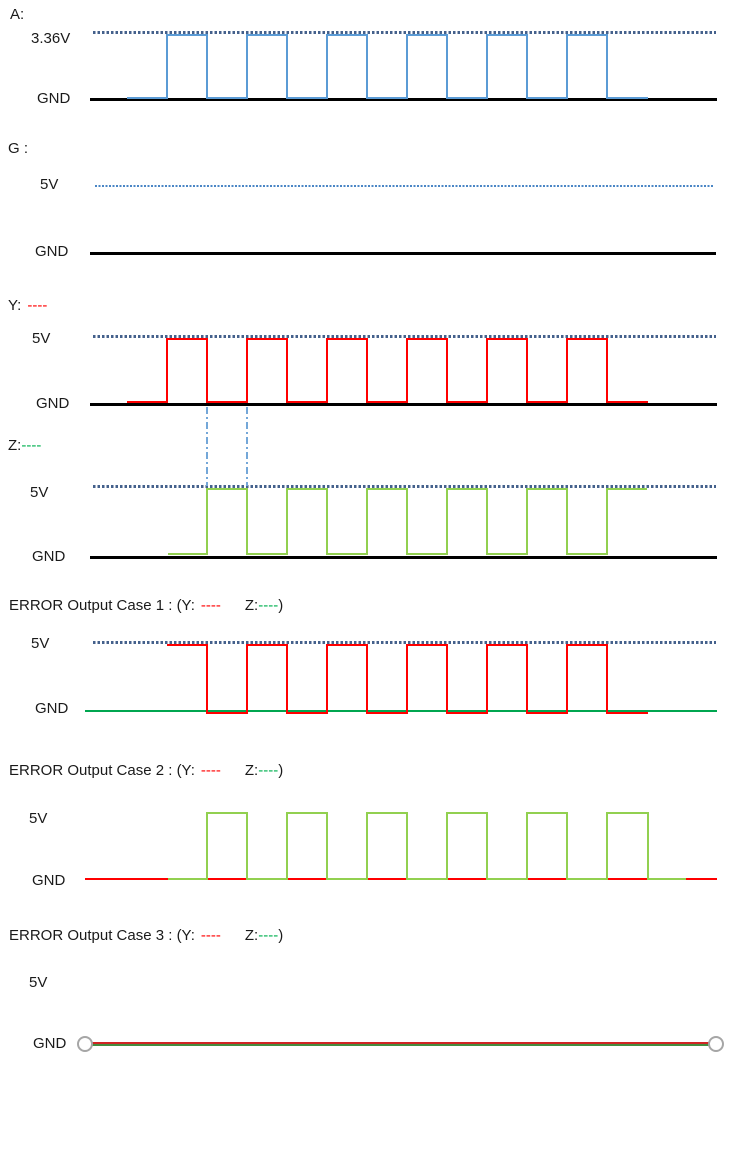  I want to click on signal-z-waveform, so click(407, 521).